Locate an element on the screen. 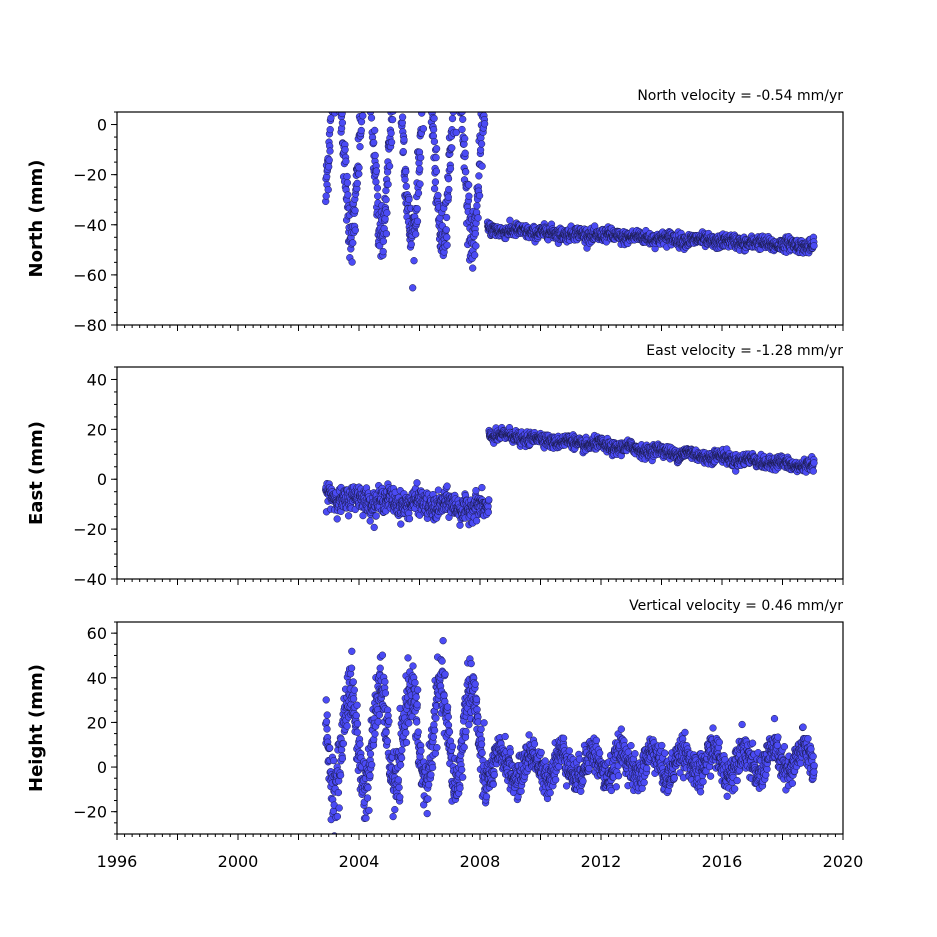 This screenshot has width=937, height=937. y-tick-label: −80 is located at coordinates (90, 325).